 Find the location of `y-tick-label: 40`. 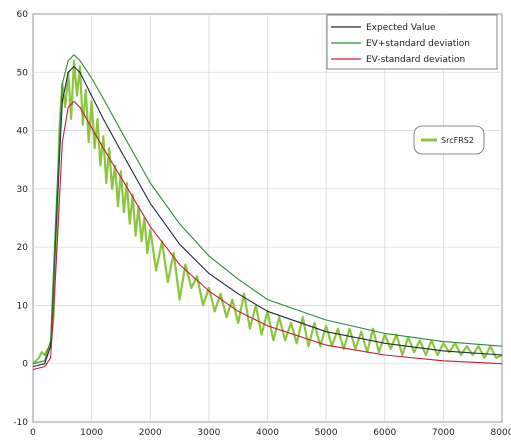

y-tick-label: 40 is located at coordinates (23, 132).